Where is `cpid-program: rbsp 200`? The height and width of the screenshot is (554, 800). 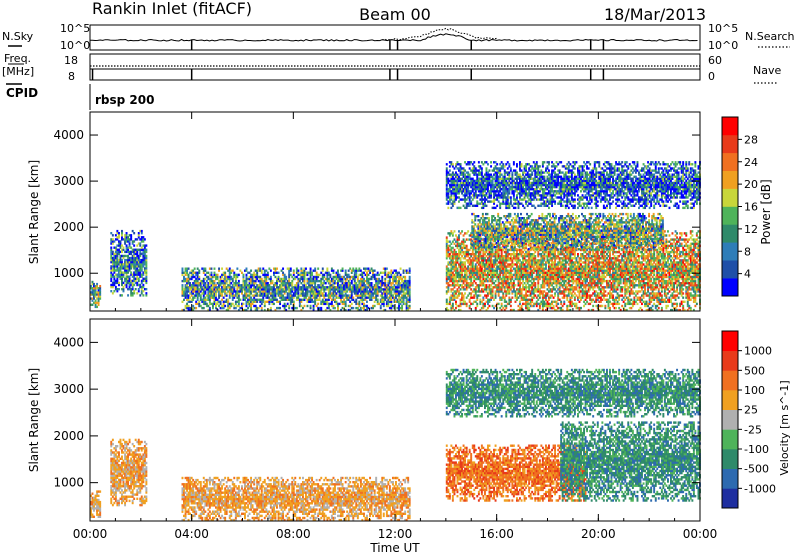
cpid-program: rbsp 200 is located at coordinates (124, 100).